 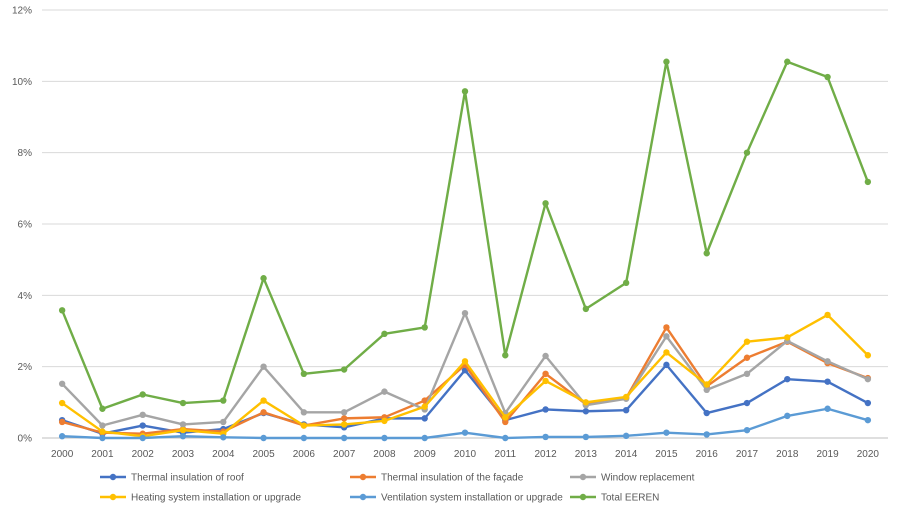 What do you see at coordinates (506, 454) in the screenshot?
I see `x-tick-label: 2011` at bounding box center [506, 454].